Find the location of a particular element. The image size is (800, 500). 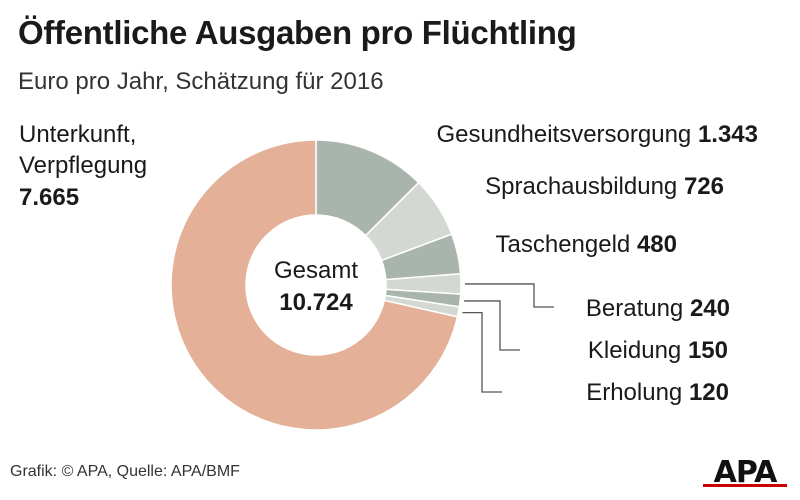

apa-logo: APA is located at coordinates (745, 471).